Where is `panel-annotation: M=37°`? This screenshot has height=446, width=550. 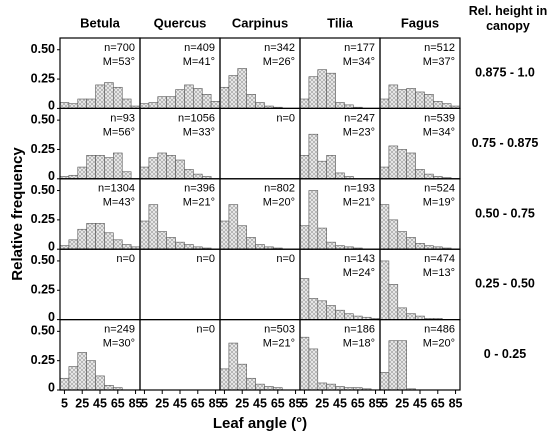 panel-annotation: M=37° is located at coordinates (439, 62).